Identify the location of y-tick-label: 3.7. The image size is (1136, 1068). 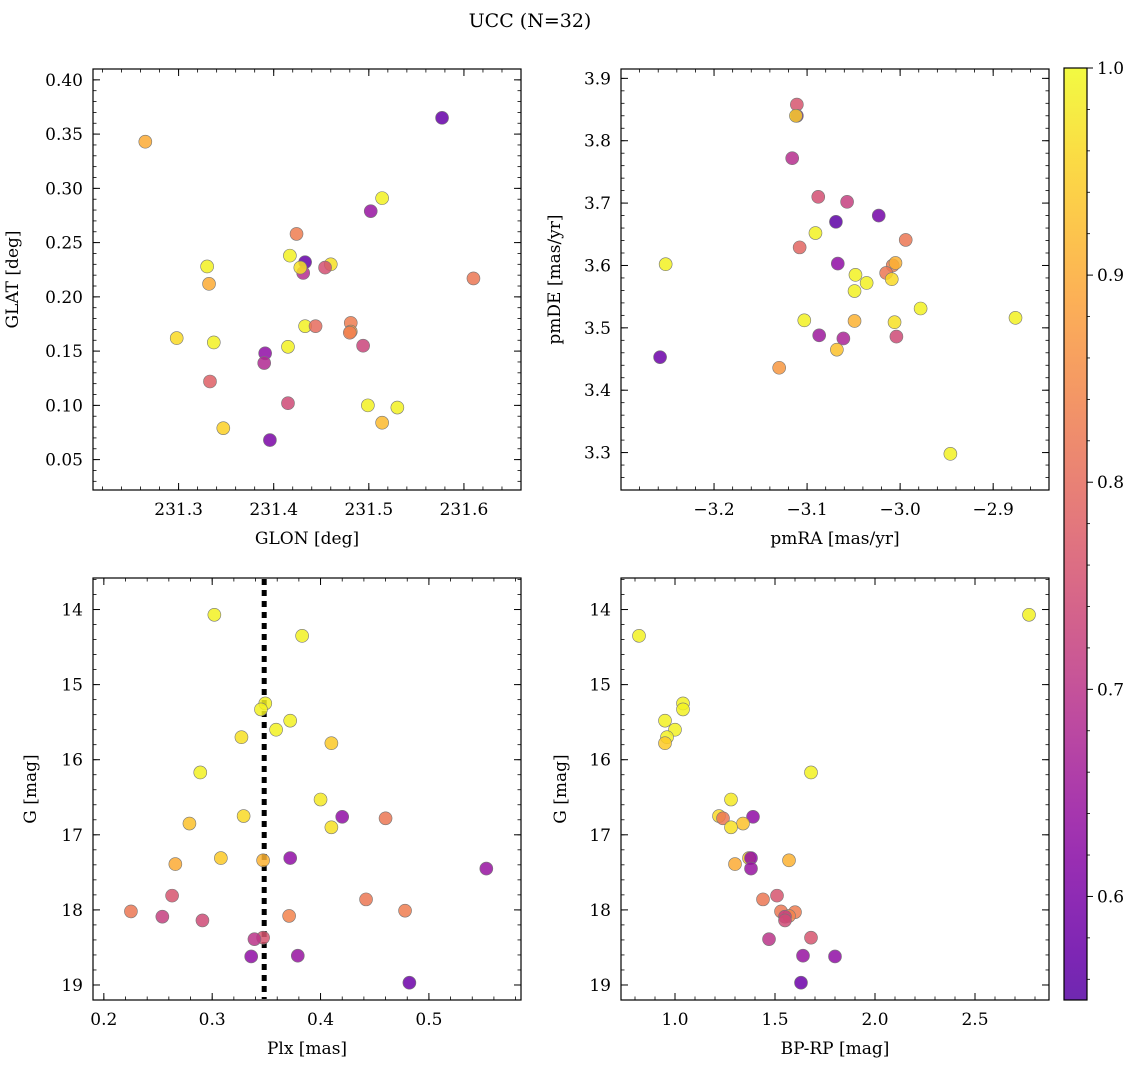
(597, 204).